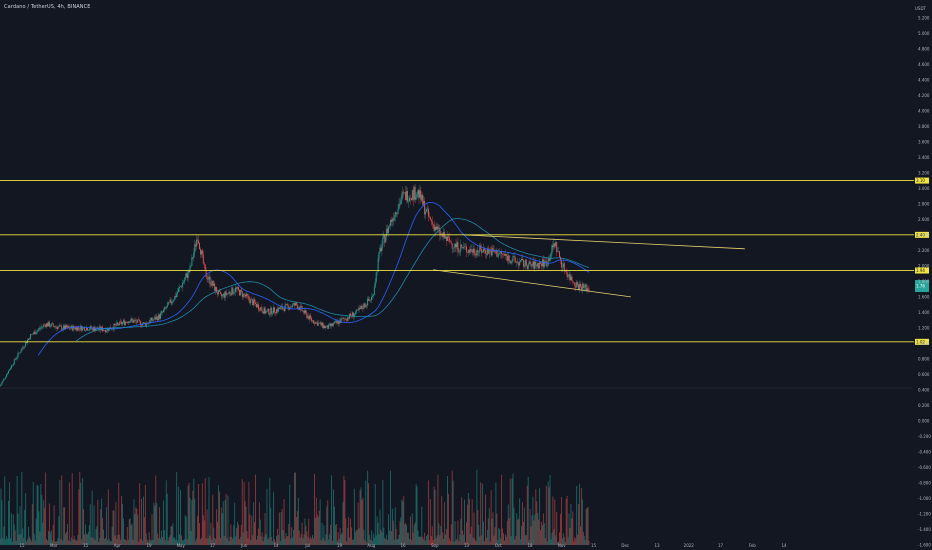 The height and width of the screenshot is (550, 932). Describe the element at coordinates (924, 529) in the screenshot. I see `y-tick-label: -1.400` at that location.